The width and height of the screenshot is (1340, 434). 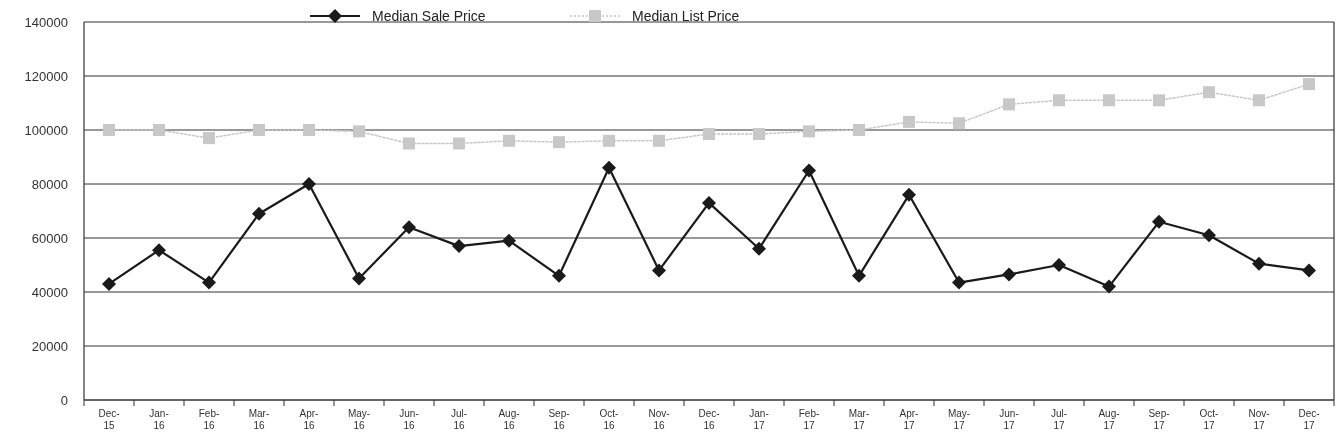 I want to click on x-tick-label: Mar-16, so click(x=259, y=419).